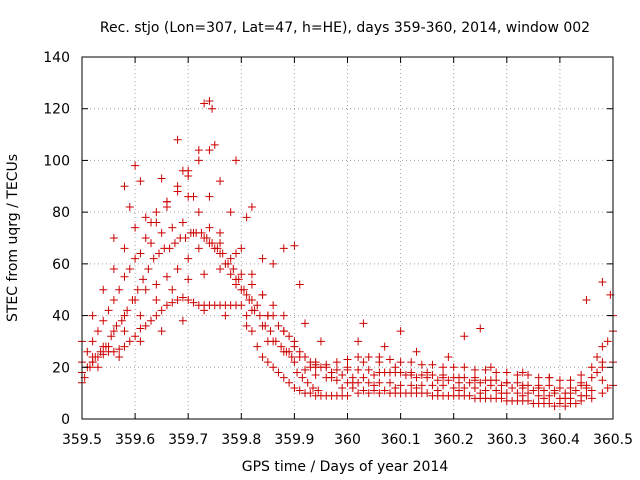 The width and height of the screenshot is (640, 480). I want to click on y-tick-label: 20, so click(61, 368).